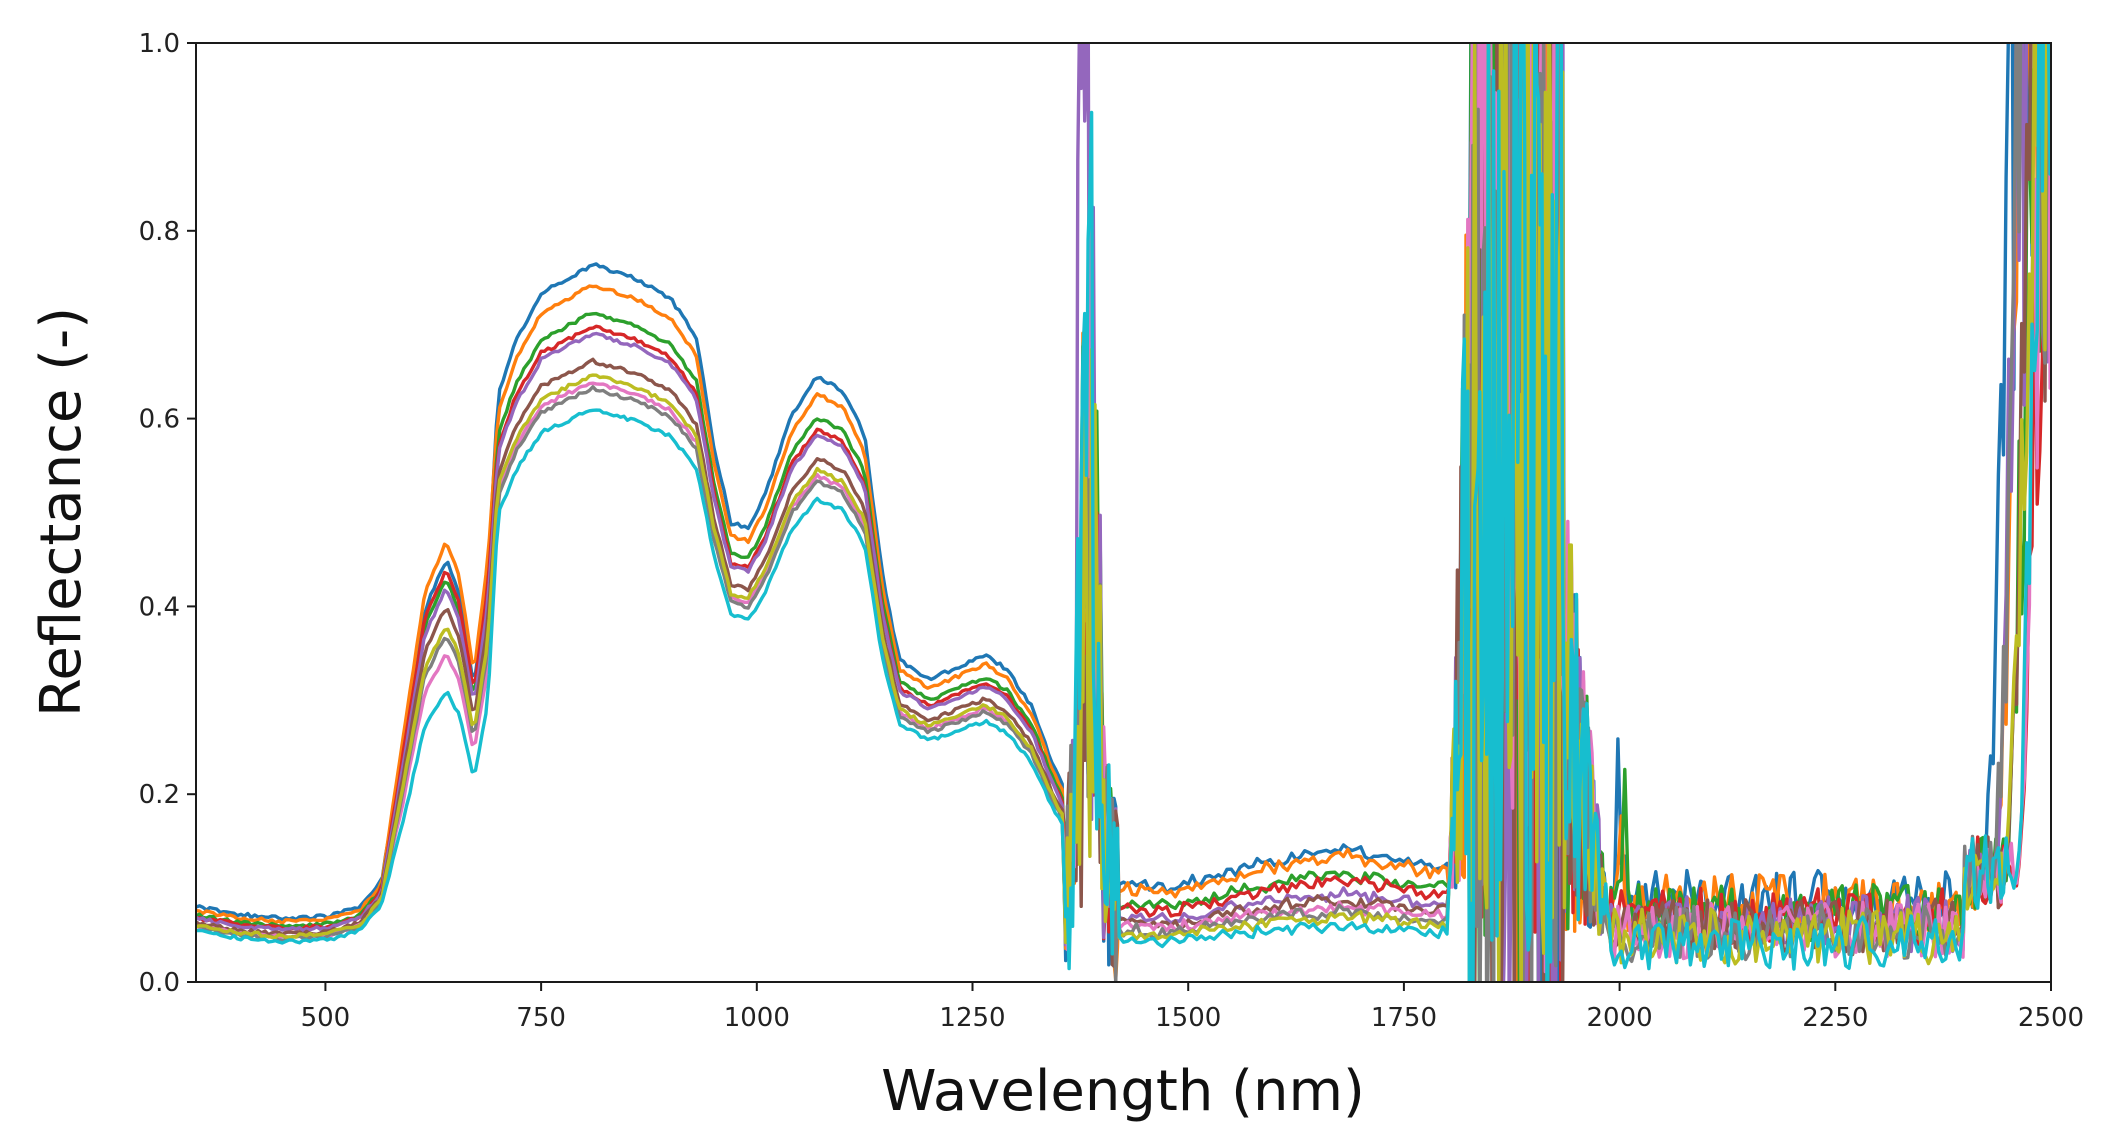  What do you see at coordinates (541, 1018) in the screenshot?
I see `x-tick-label: 750` at bounding box center [541, 1018].